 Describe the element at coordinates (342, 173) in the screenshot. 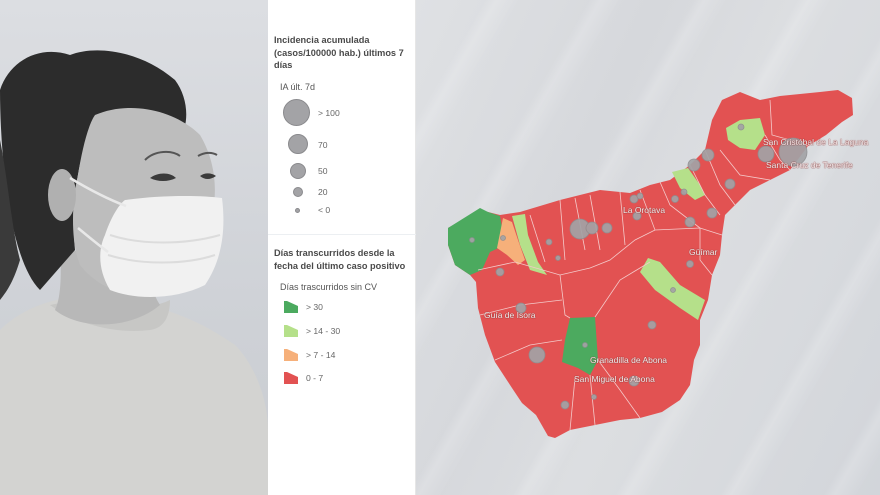

I see `incidence-legend-item: 50` at that location.